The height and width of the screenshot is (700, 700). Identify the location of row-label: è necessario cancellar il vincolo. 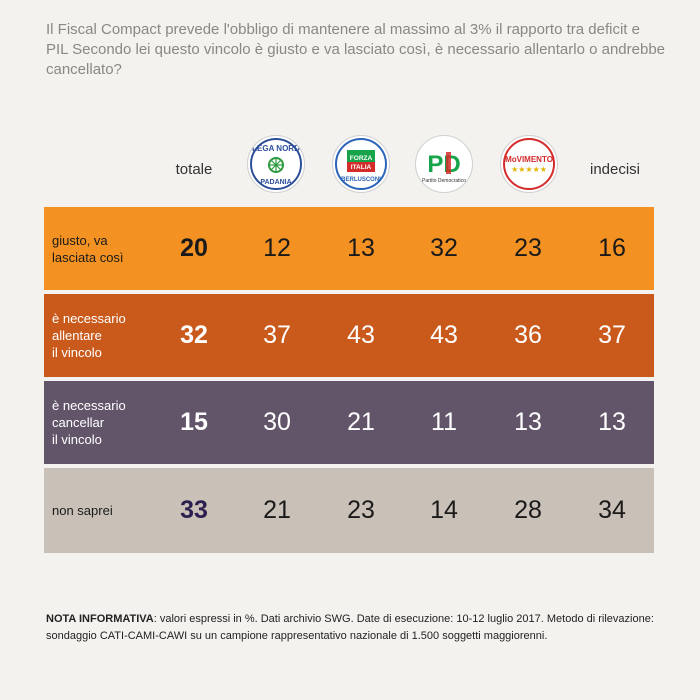
(89, 422).